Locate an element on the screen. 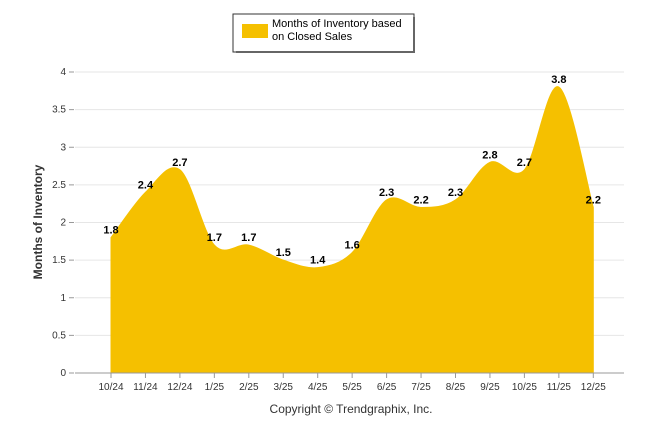  legend-shadow-right is located at coordinates (414, 35).